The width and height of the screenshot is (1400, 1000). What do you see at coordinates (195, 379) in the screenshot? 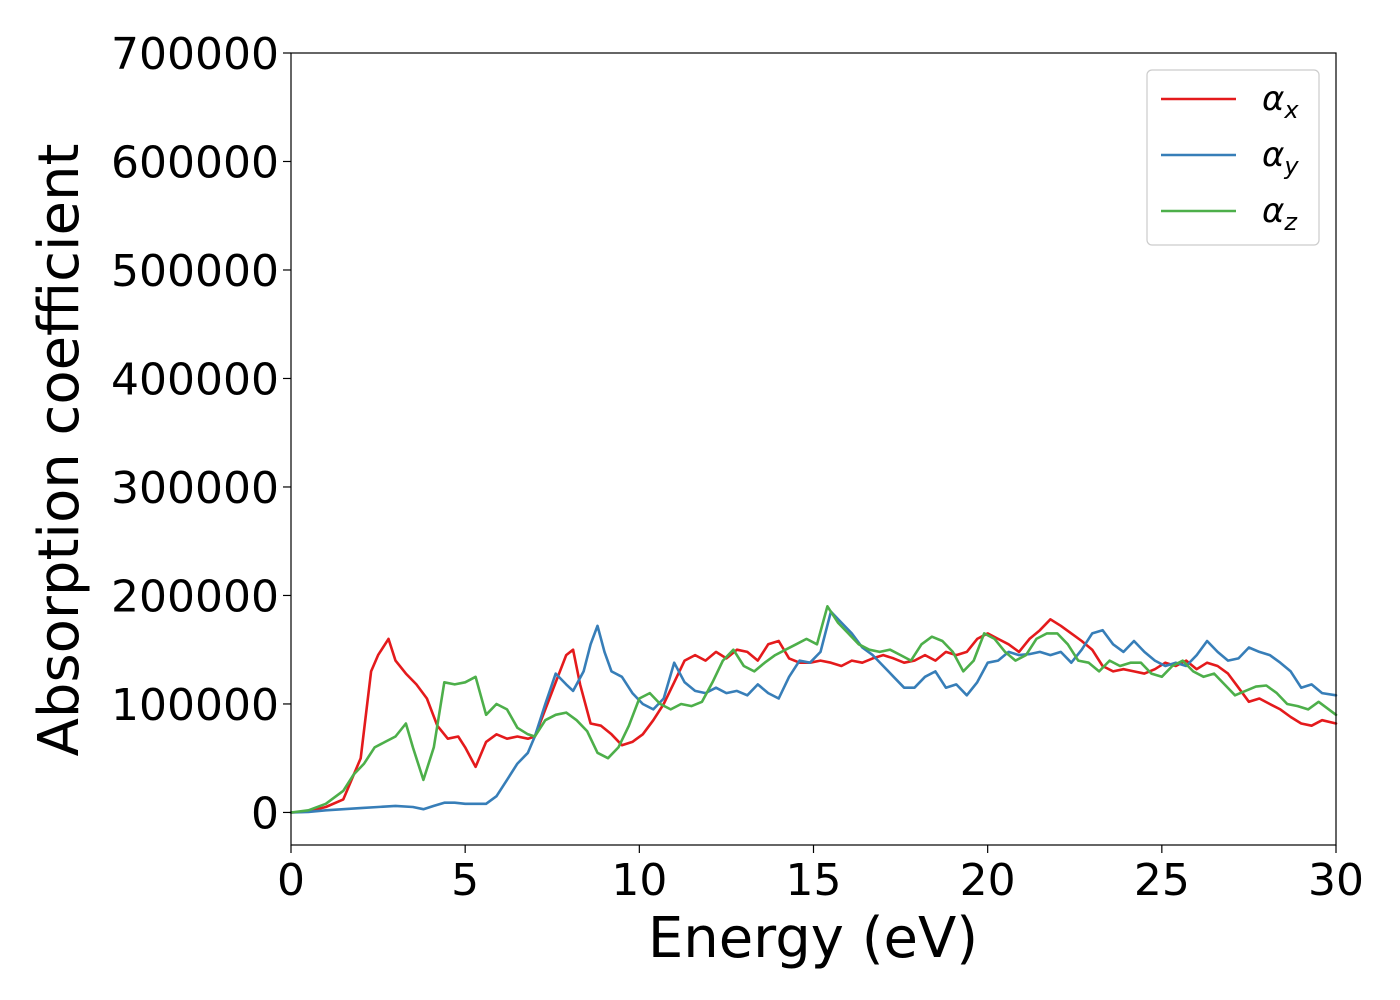
I see `y-tick-label: 400000` at bounding box center [195, 379].